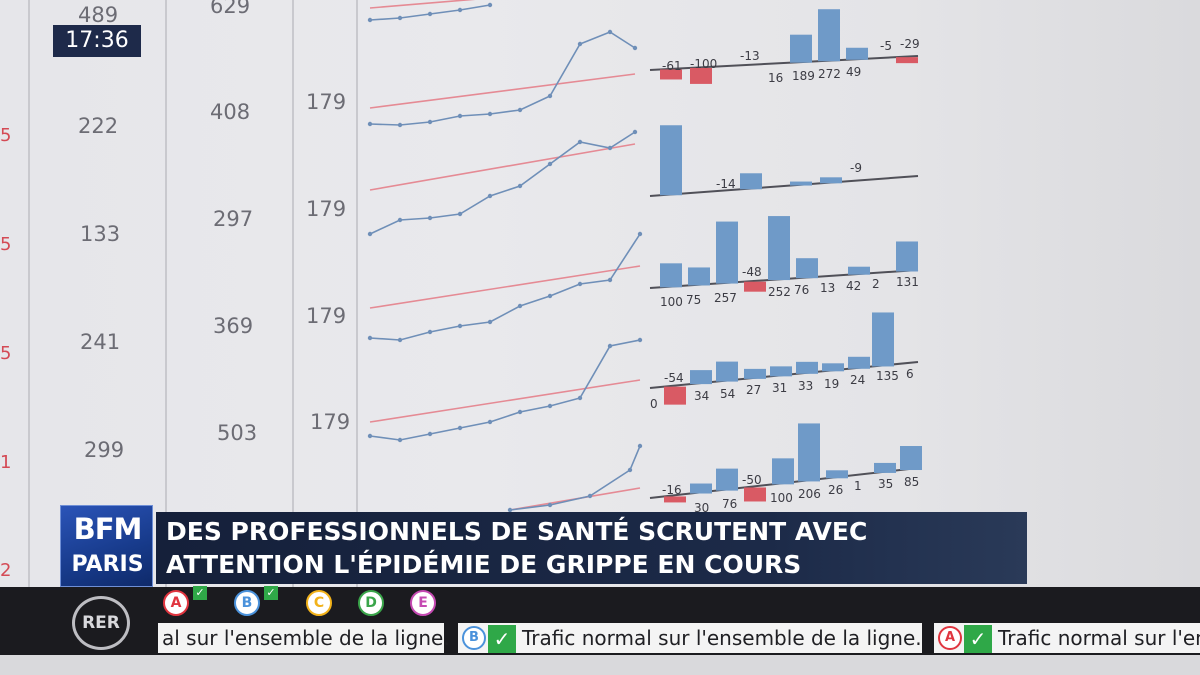 This screenshot has height=675, width=1200. Describe the element at coordinates (693, 300) in the screenshot. I see `bar-label: 75` at that location.